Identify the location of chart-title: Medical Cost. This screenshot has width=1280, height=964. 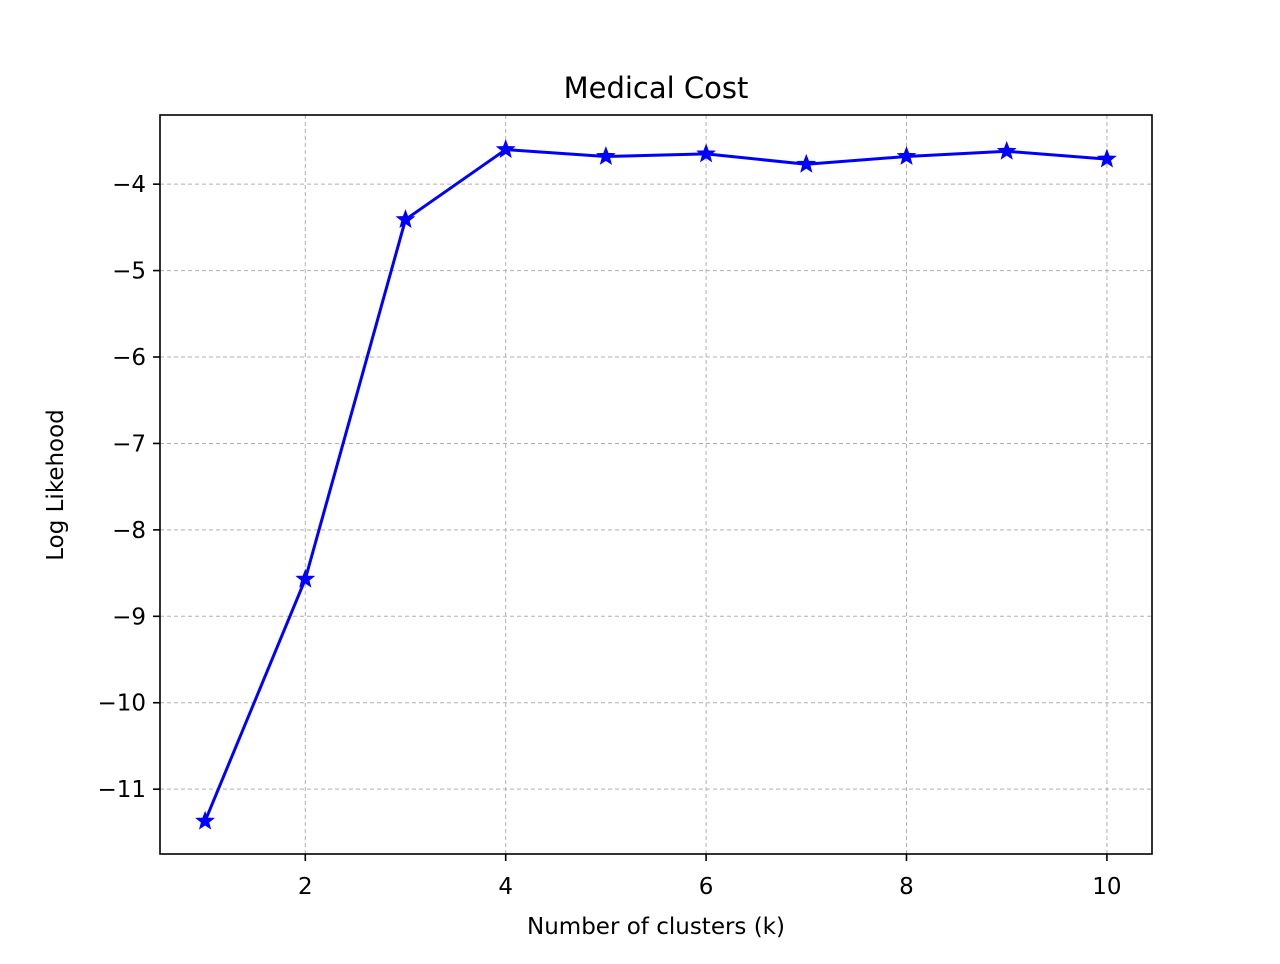
(656, 88).